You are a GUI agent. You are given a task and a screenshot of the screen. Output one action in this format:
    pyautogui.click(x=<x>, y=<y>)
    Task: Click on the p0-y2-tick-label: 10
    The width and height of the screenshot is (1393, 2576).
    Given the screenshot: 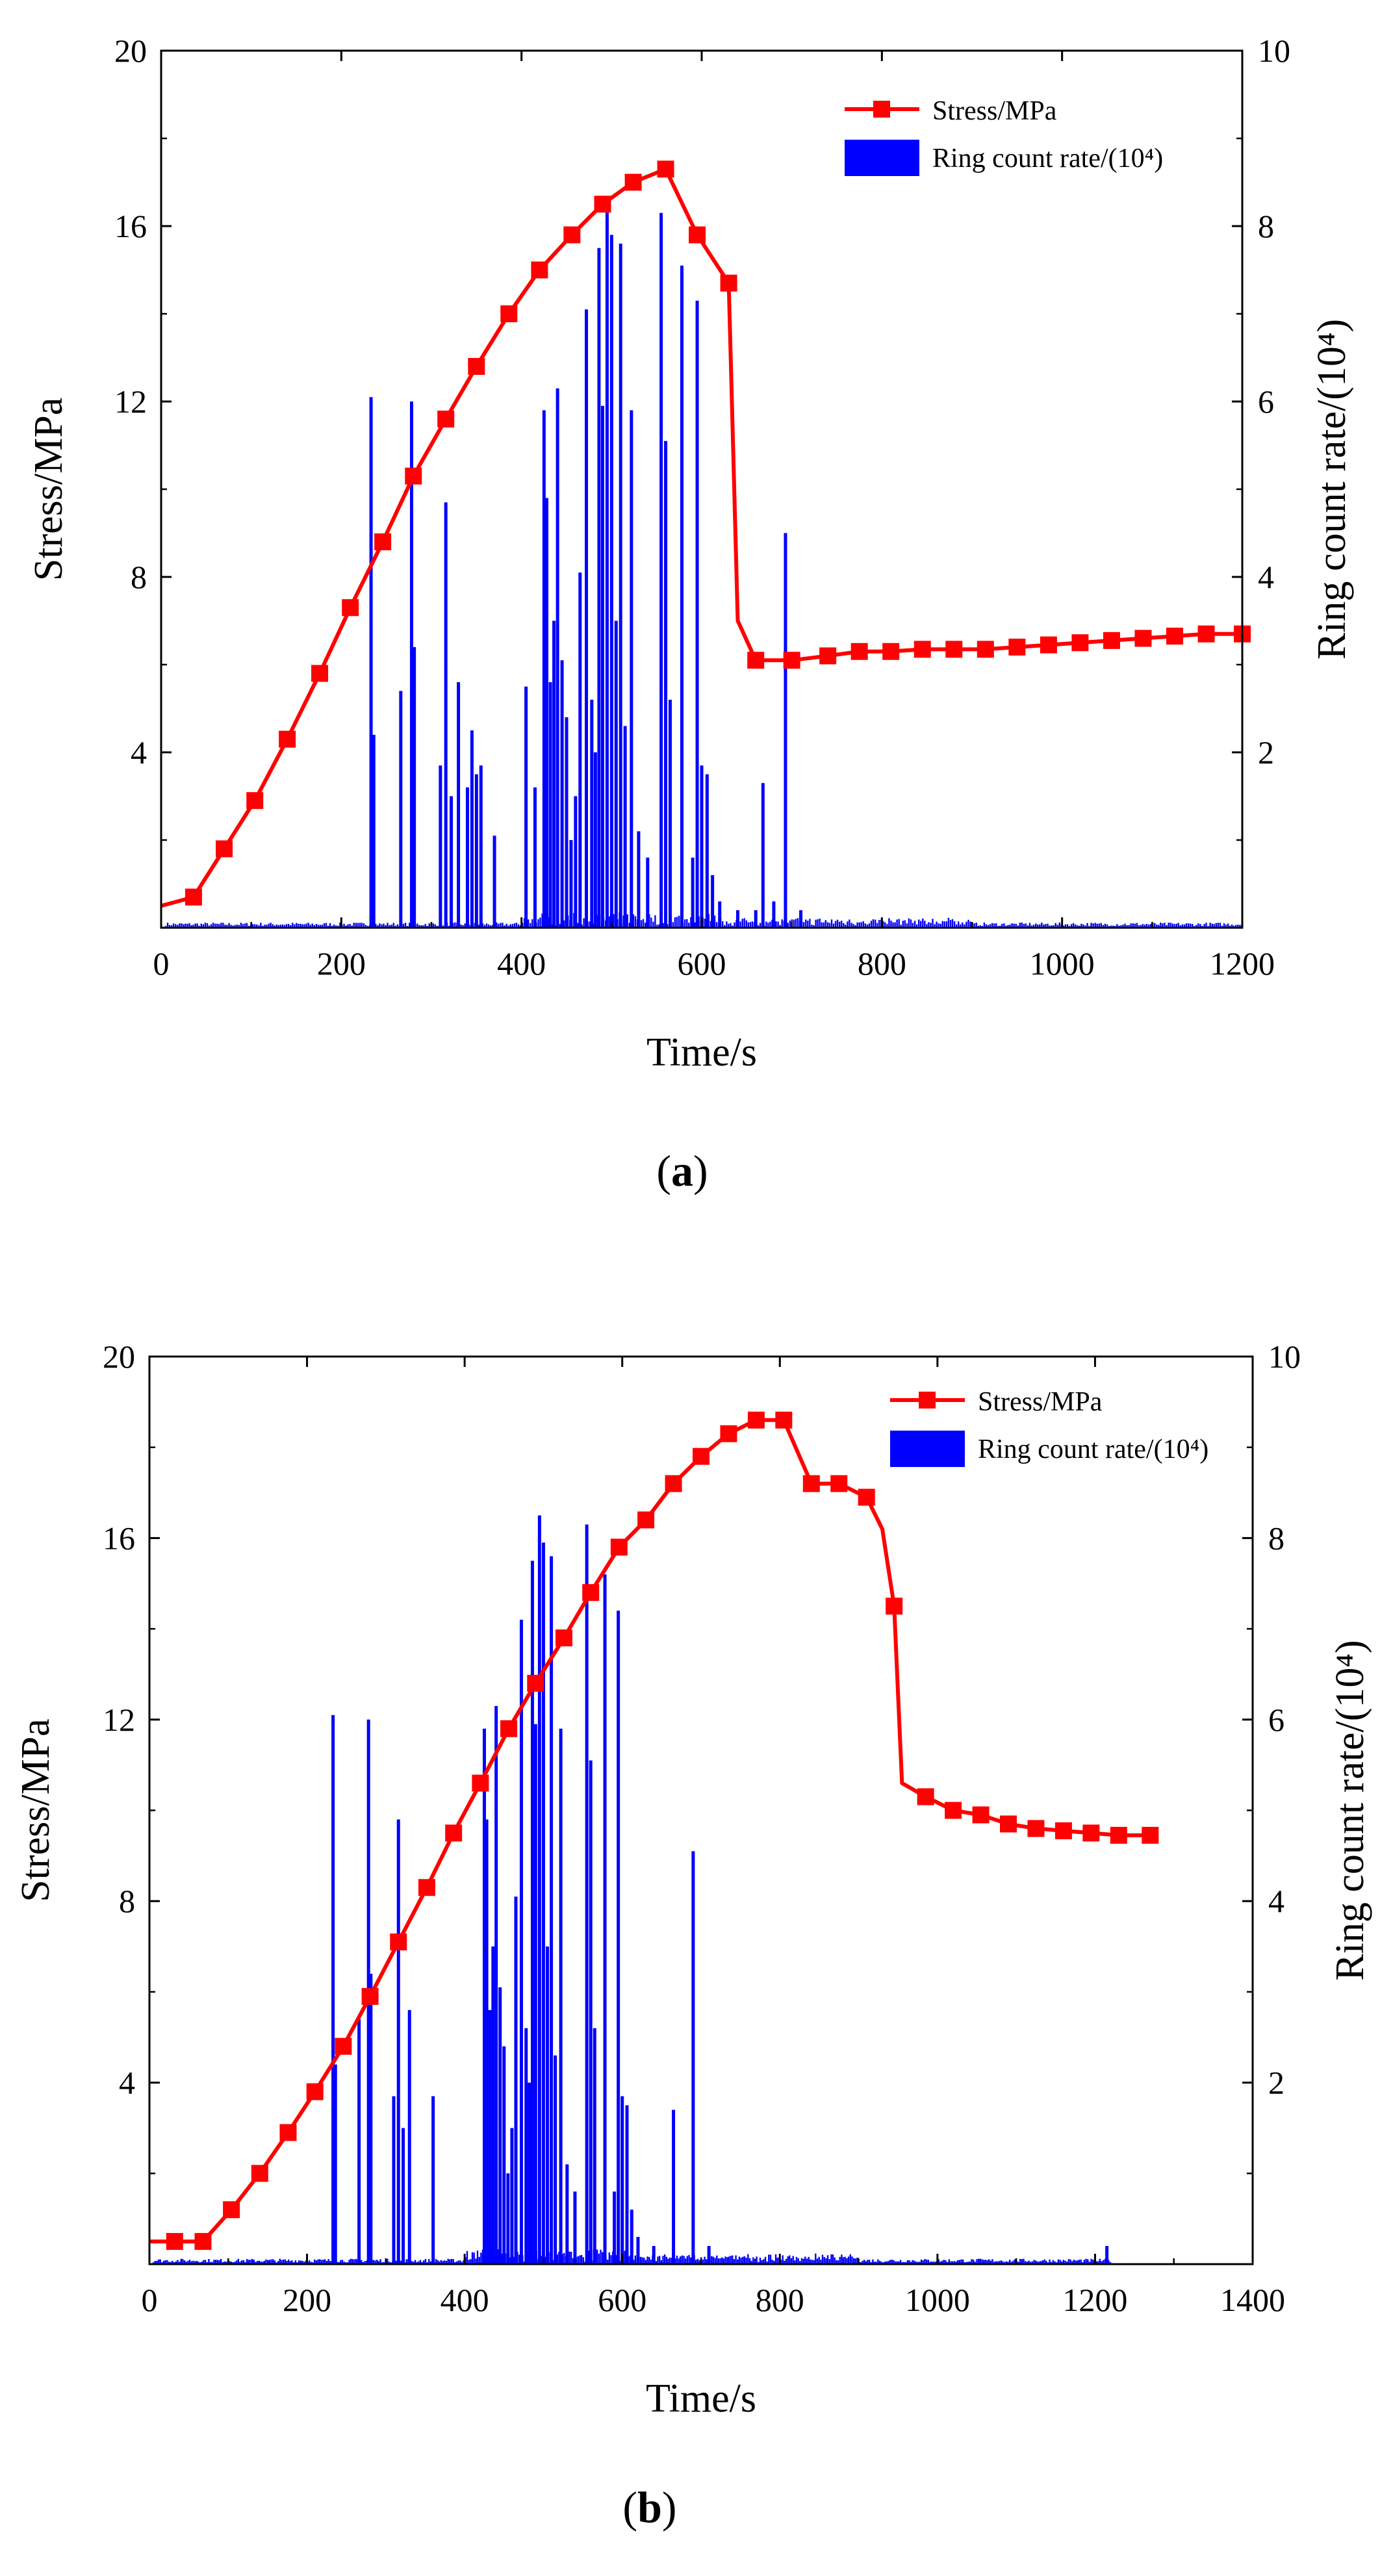 What is the action you would take?
    pyautogui.click(x=1274, y=50)
    